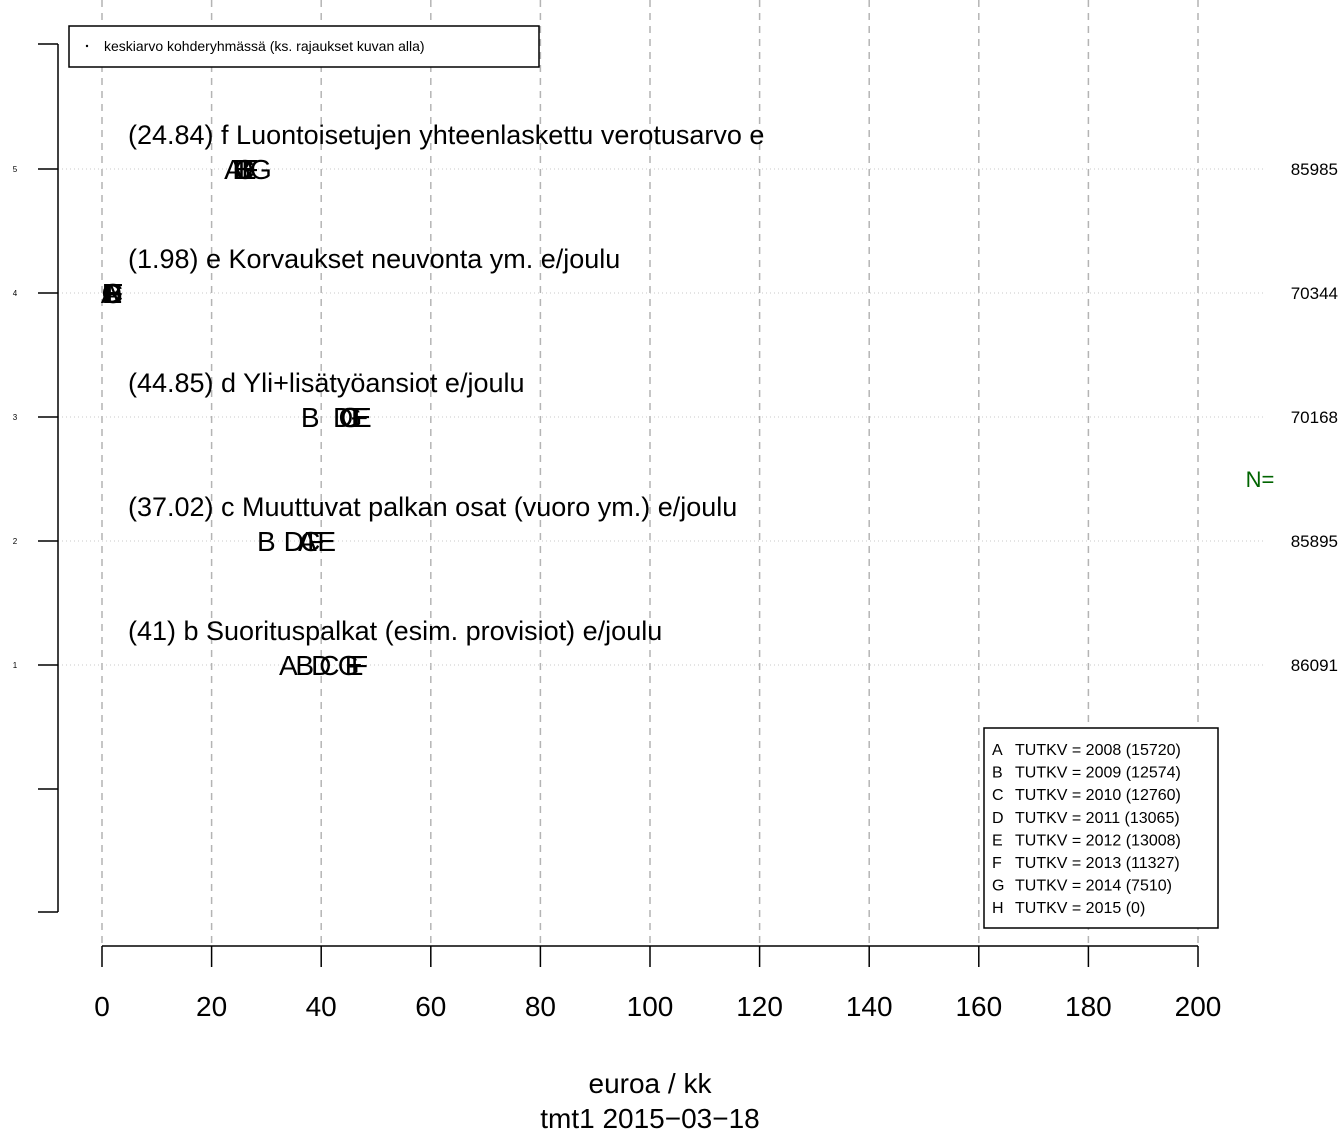 This screenshot has height=1134, width=1341. What do you see at coordinates (997, 773) in the screenshot?
I see `legend-key-B: B` at bounding box center [997, 773].